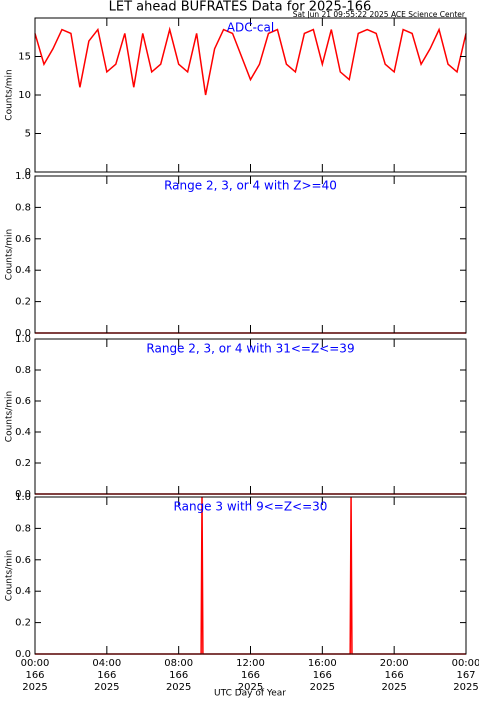 This screenshot has height=704, width=479. Describe the element at coordinates (240, 7) in the screenshot. I see `chart-title: LET ahead BUFRATES Data for 2025-166` at that location.